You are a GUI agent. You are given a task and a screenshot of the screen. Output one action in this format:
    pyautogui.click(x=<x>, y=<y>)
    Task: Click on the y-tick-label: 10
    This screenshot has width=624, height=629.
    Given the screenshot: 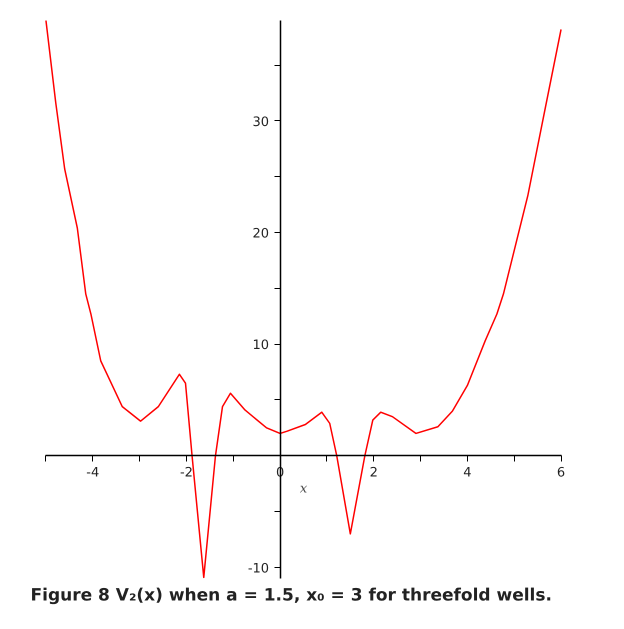 What is the action you would take?
    pyautogui.click(x=261, y=346)
    